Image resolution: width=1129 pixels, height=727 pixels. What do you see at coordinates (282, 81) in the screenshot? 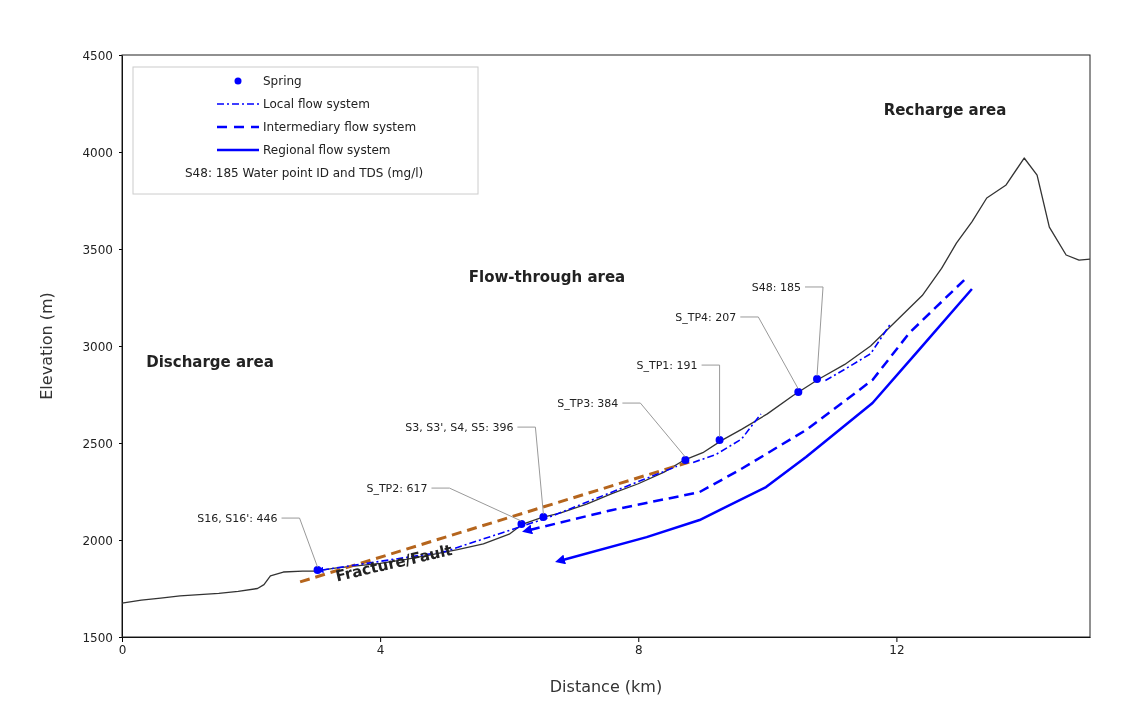
I see `legend-label: Spring` at bounding box center [282, 81].